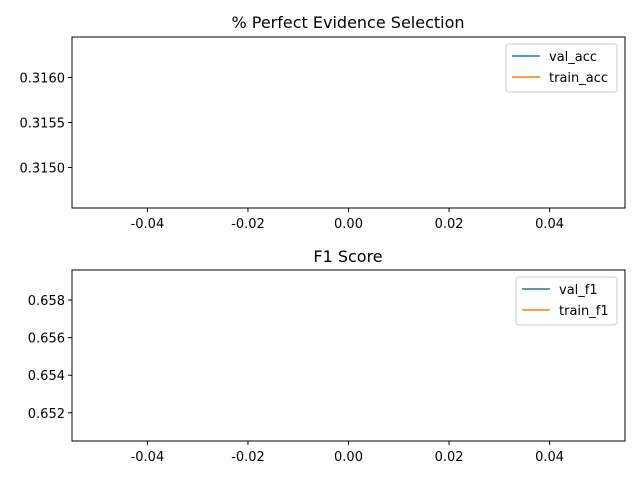  I want to click on y-tick-label: 0.658, so click(46, 301).